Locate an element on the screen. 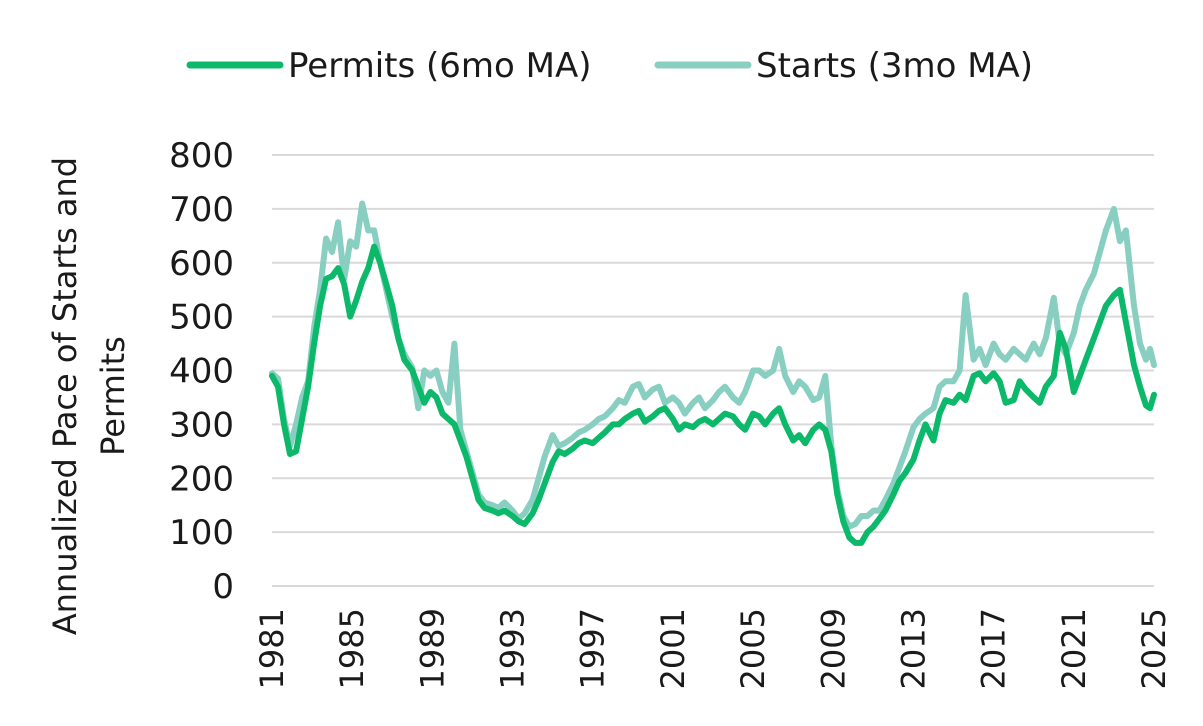 The width and height of the screenshot is (1203, 726). y-tick-label: 800 is located at coordinates (201, 156).